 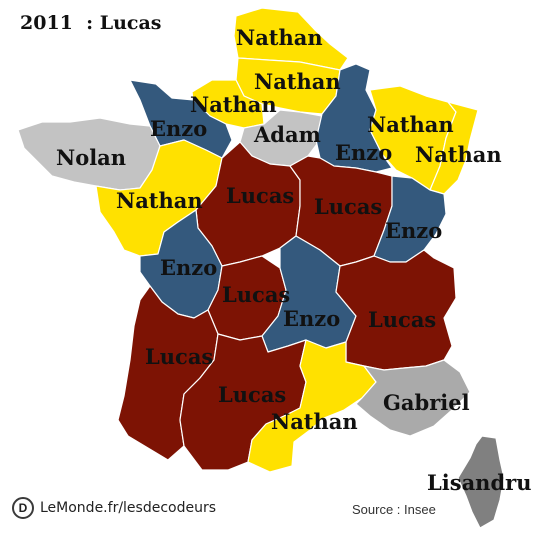 I want to click on label-basse-normandie: Enzo, so click(x=178, y=128).